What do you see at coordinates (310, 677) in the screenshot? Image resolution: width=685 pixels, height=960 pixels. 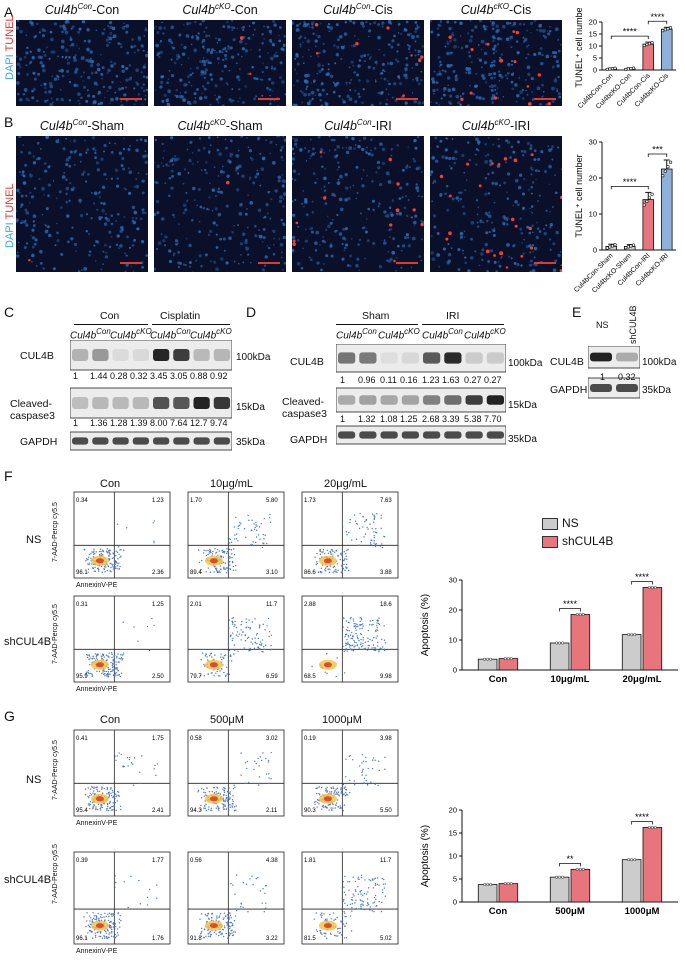 I see `quadrant-percent: 68.5` at bounding box center [310, 677].